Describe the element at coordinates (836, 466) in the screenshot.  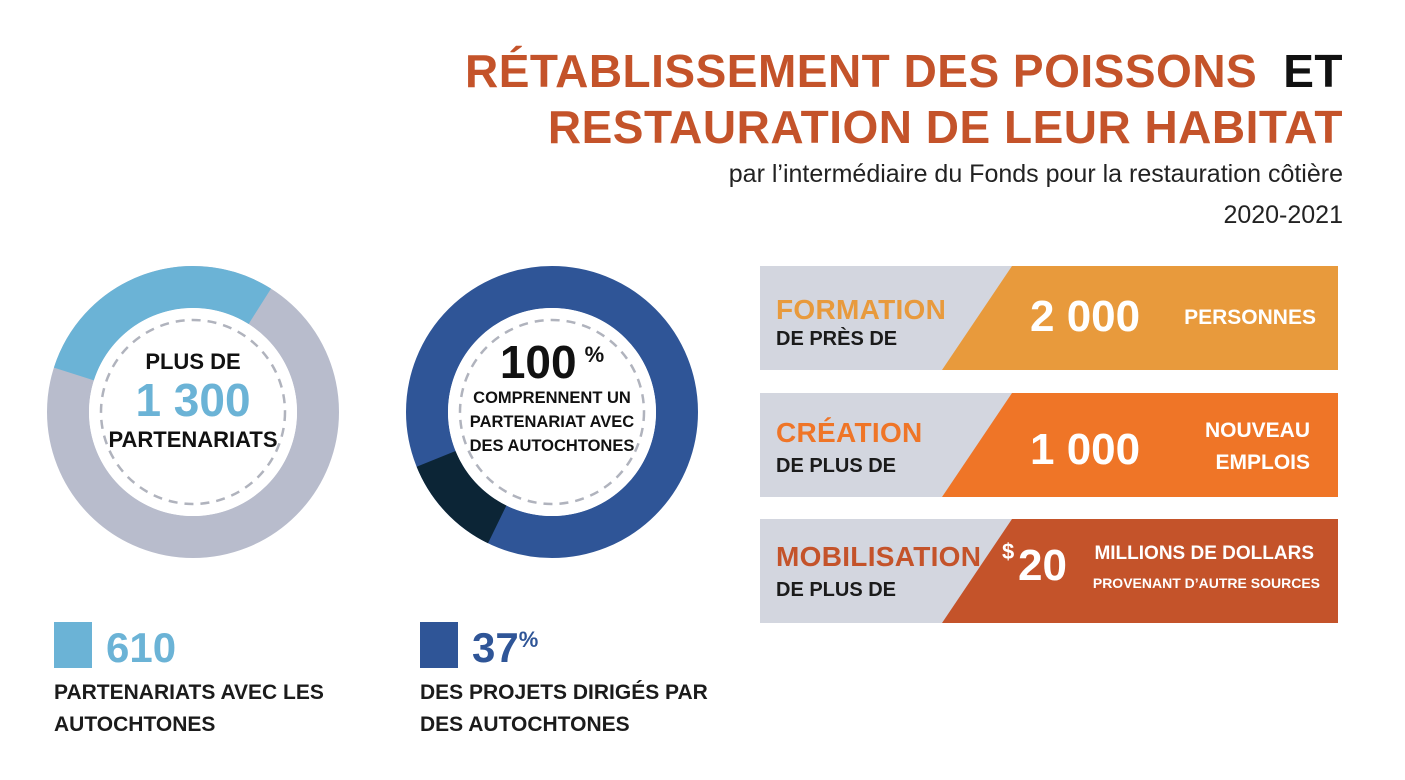
I see `band-creation-sublabel: DE PLUS DE` at that location.